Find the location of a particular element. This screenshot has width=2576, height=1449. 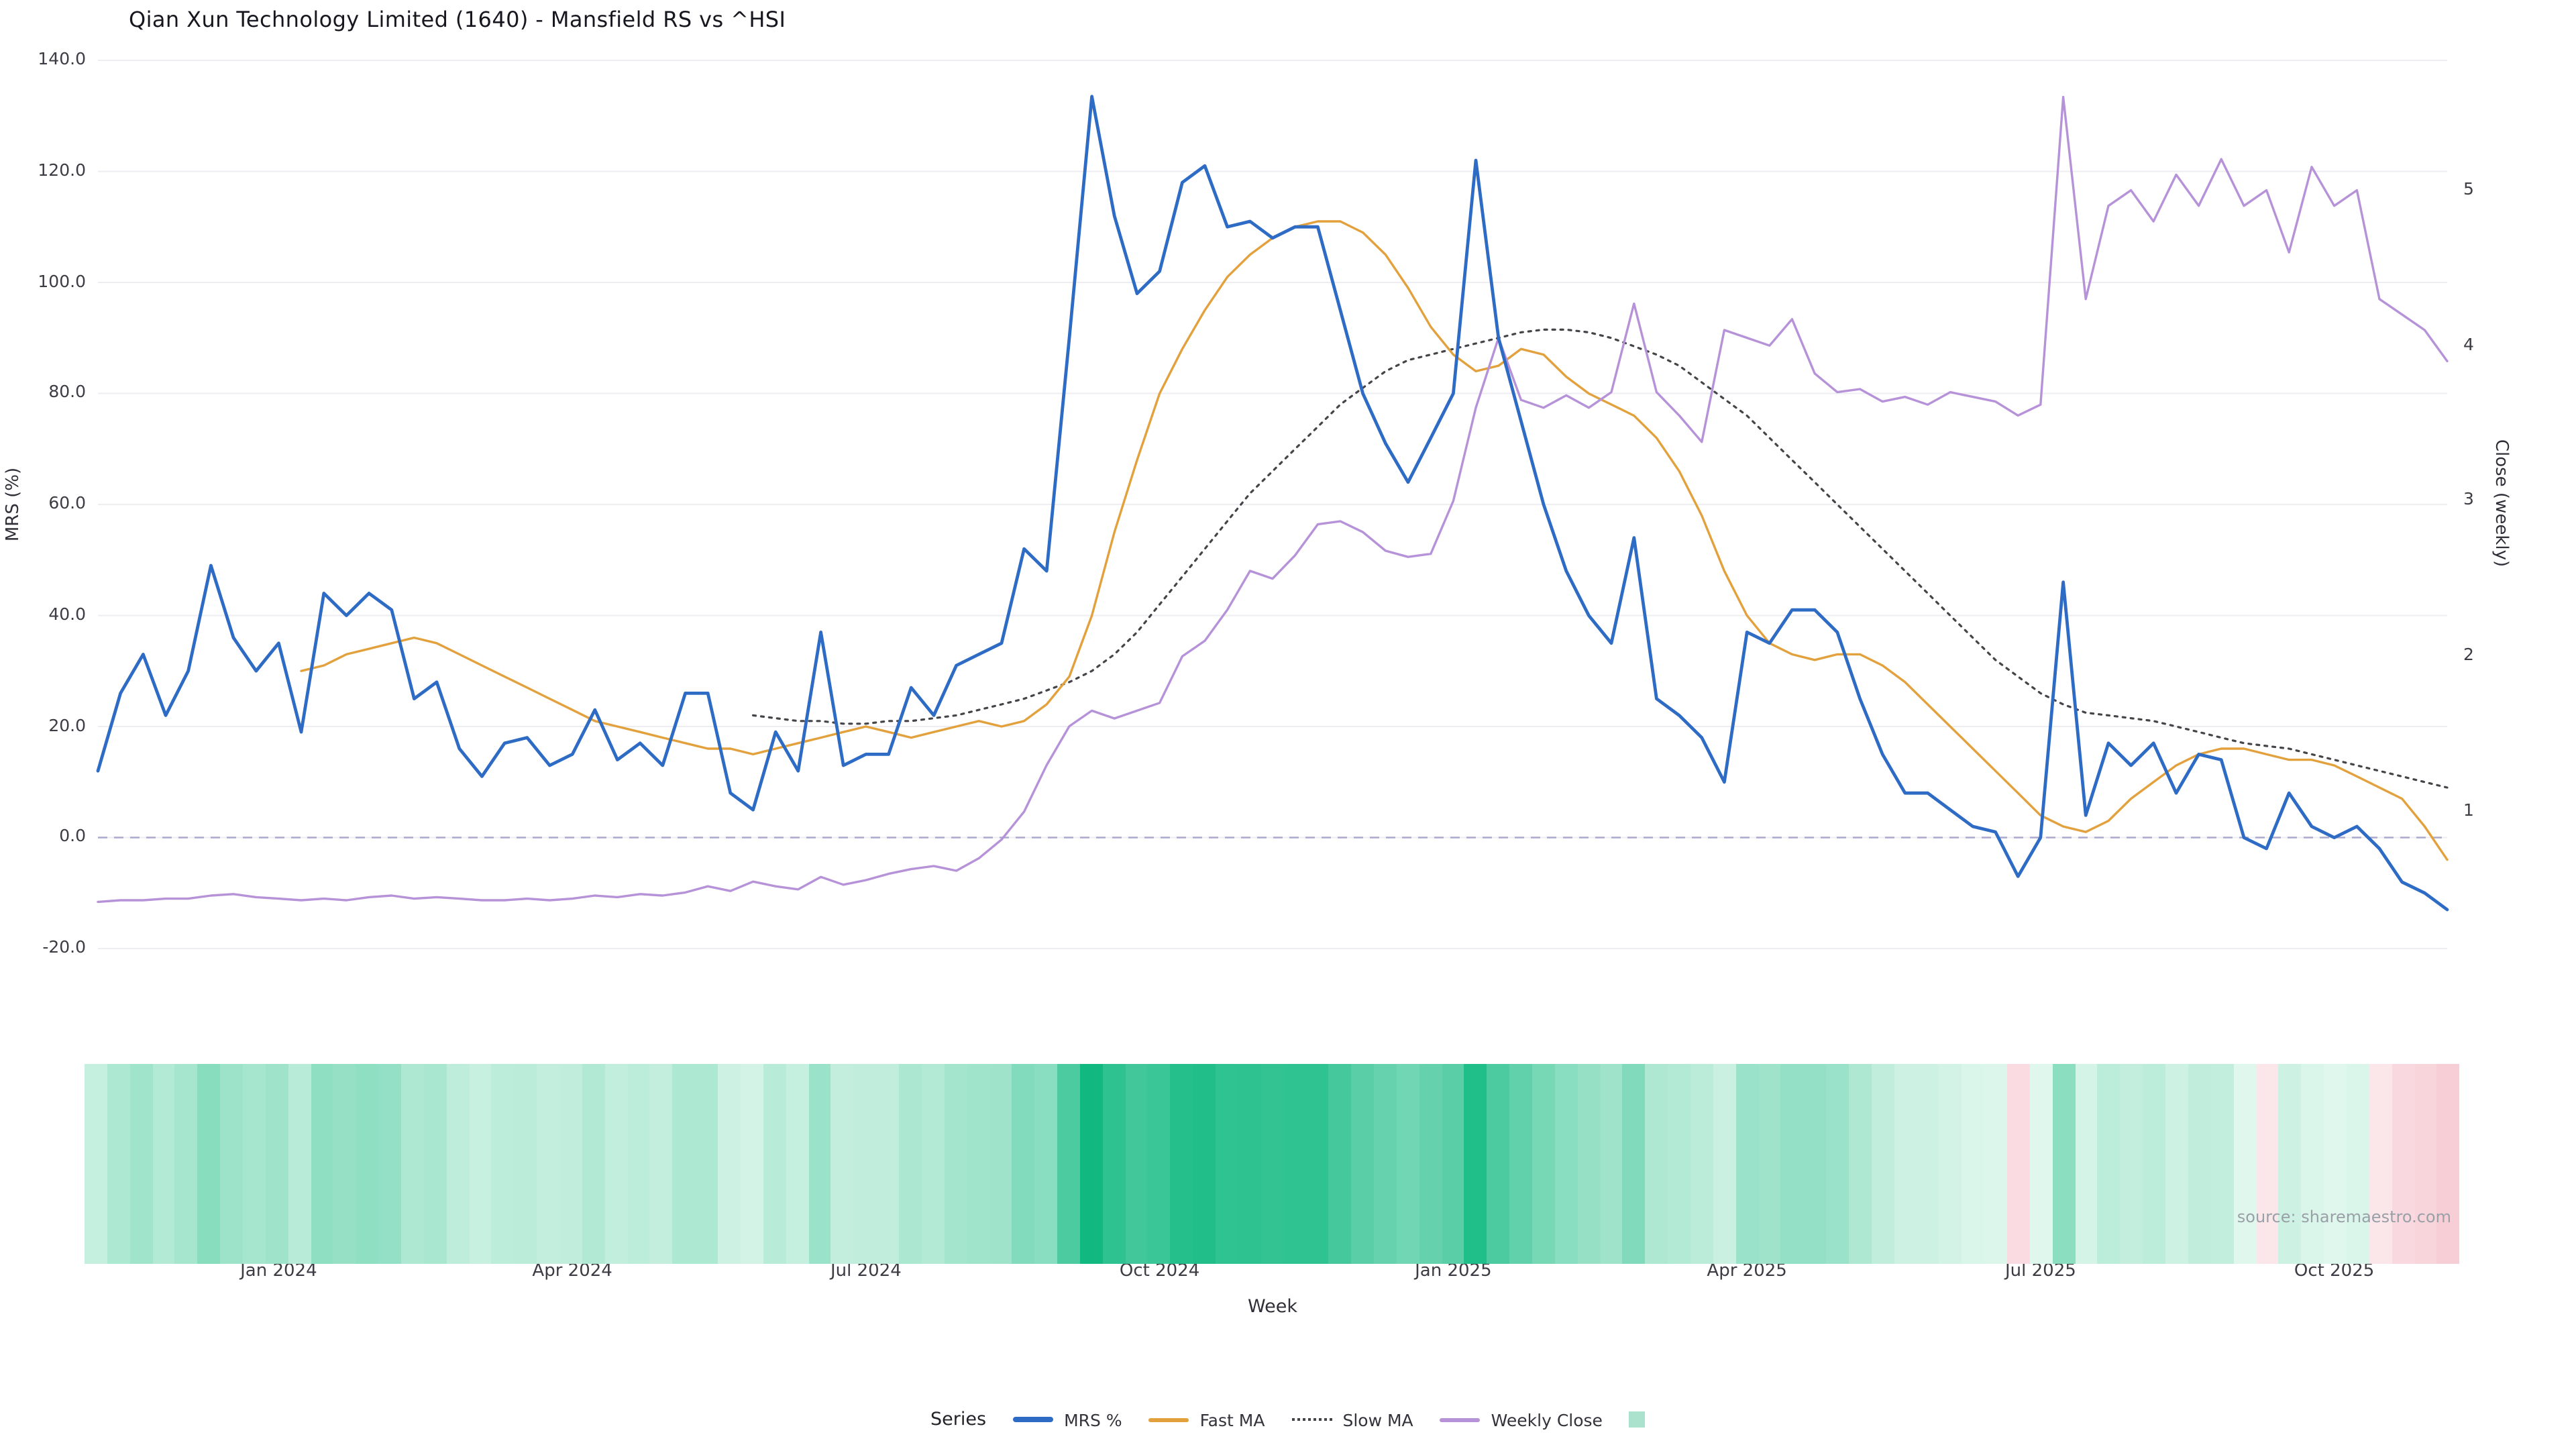

y-right-tick-label: 2 is located at coordinates (2468, 654).